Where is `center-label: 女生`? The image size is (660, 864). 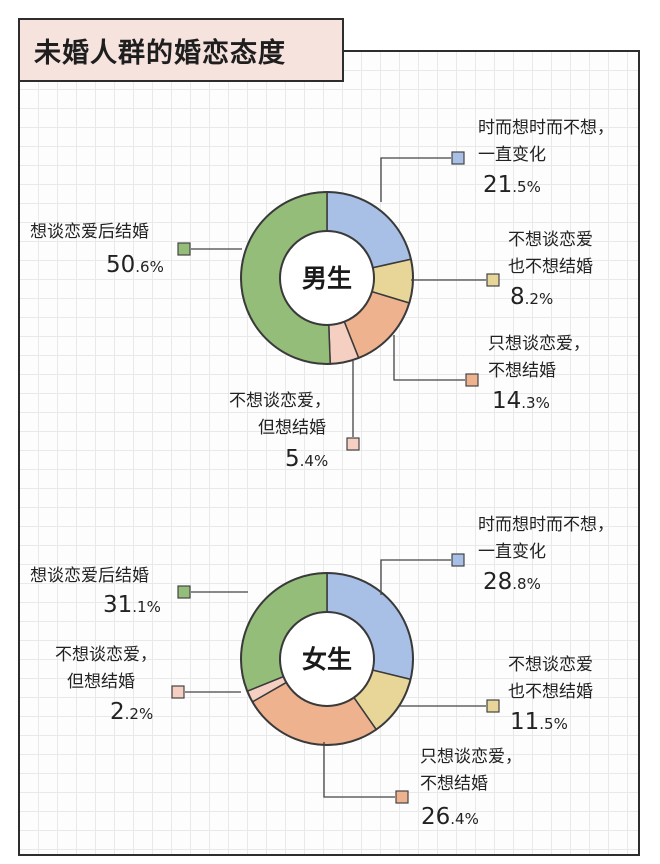
center-label: 女生 is located at coordinates (327, 659).